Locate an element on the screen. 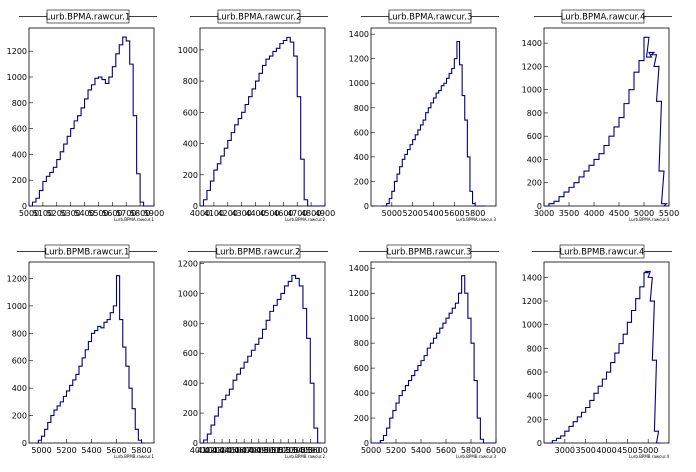 This screenshot has height=472, width=696. x-axis-label: Lurb.BPMB.rawcur.2 is located at coordinates (305, 456).